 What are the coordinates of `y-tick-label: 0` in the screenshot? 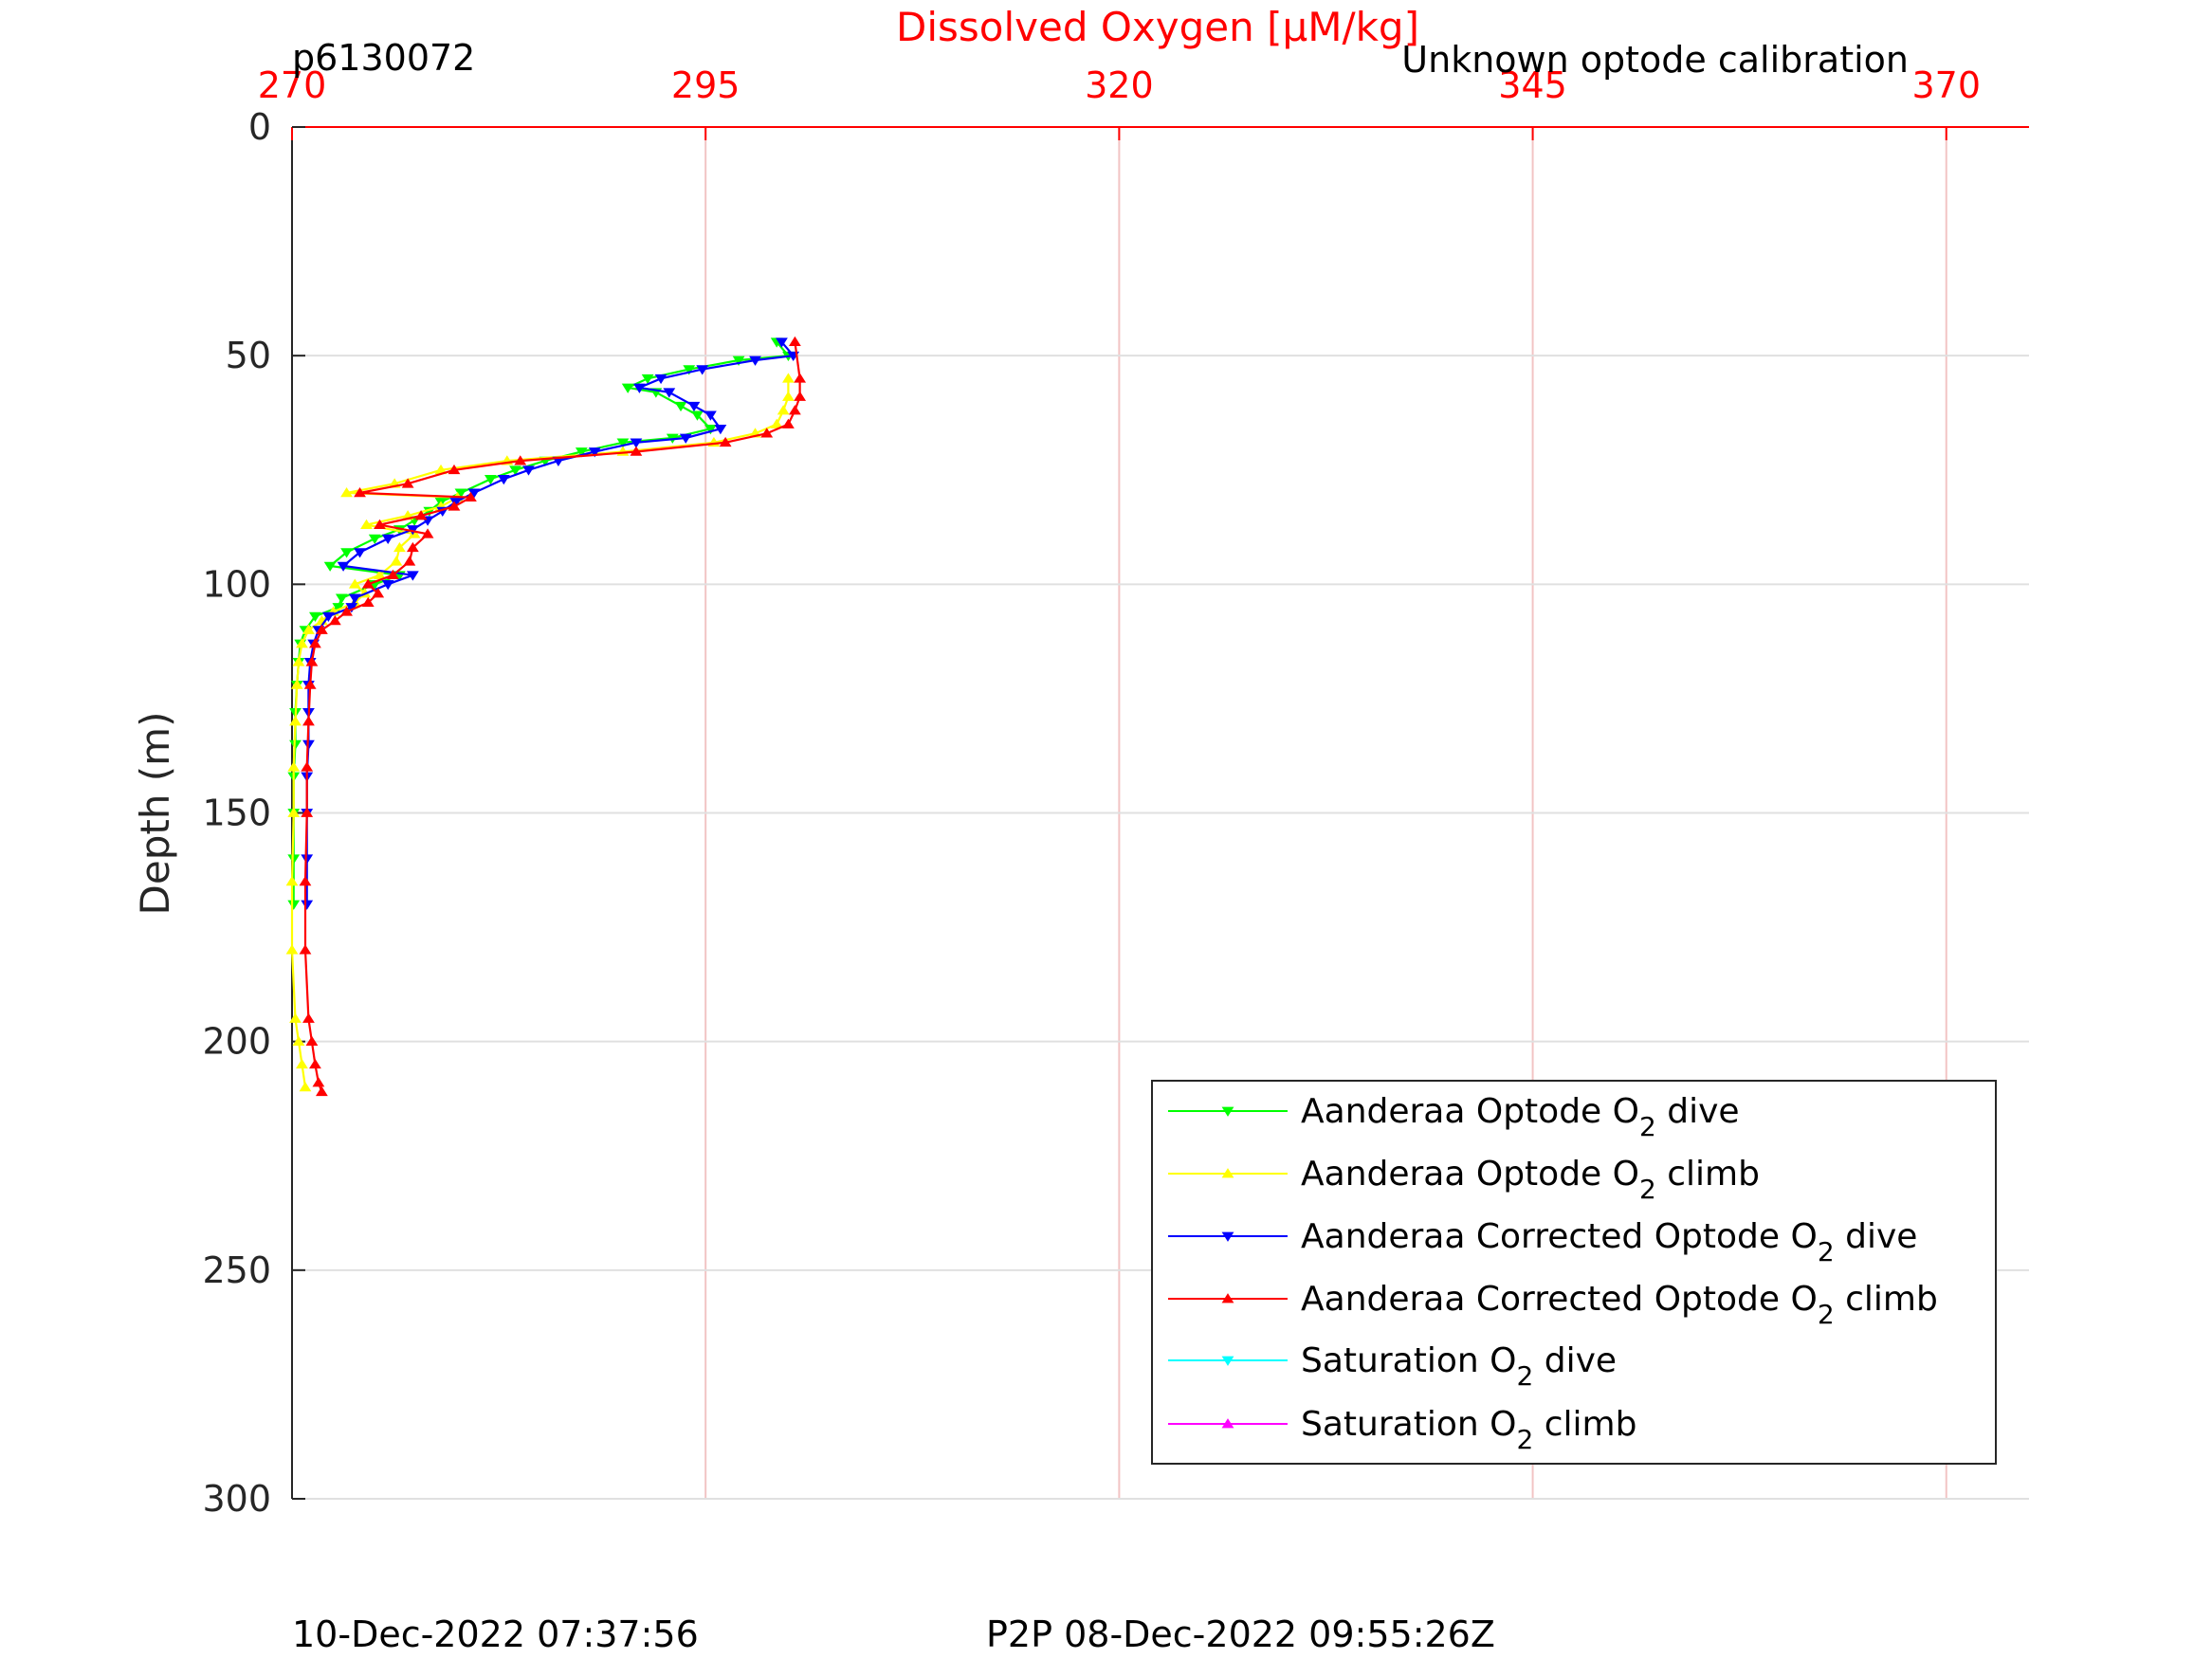 It's located at (259, 127).